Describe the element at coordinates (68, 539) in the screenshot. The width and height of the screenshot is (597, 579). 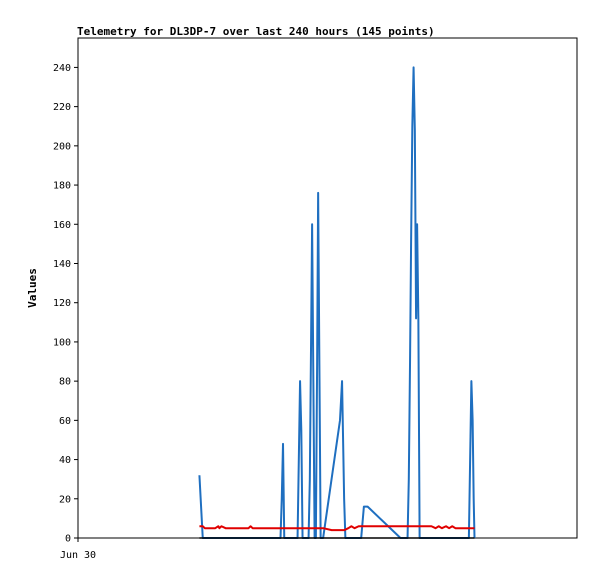
I see `y-tick-label: 0` at that location.